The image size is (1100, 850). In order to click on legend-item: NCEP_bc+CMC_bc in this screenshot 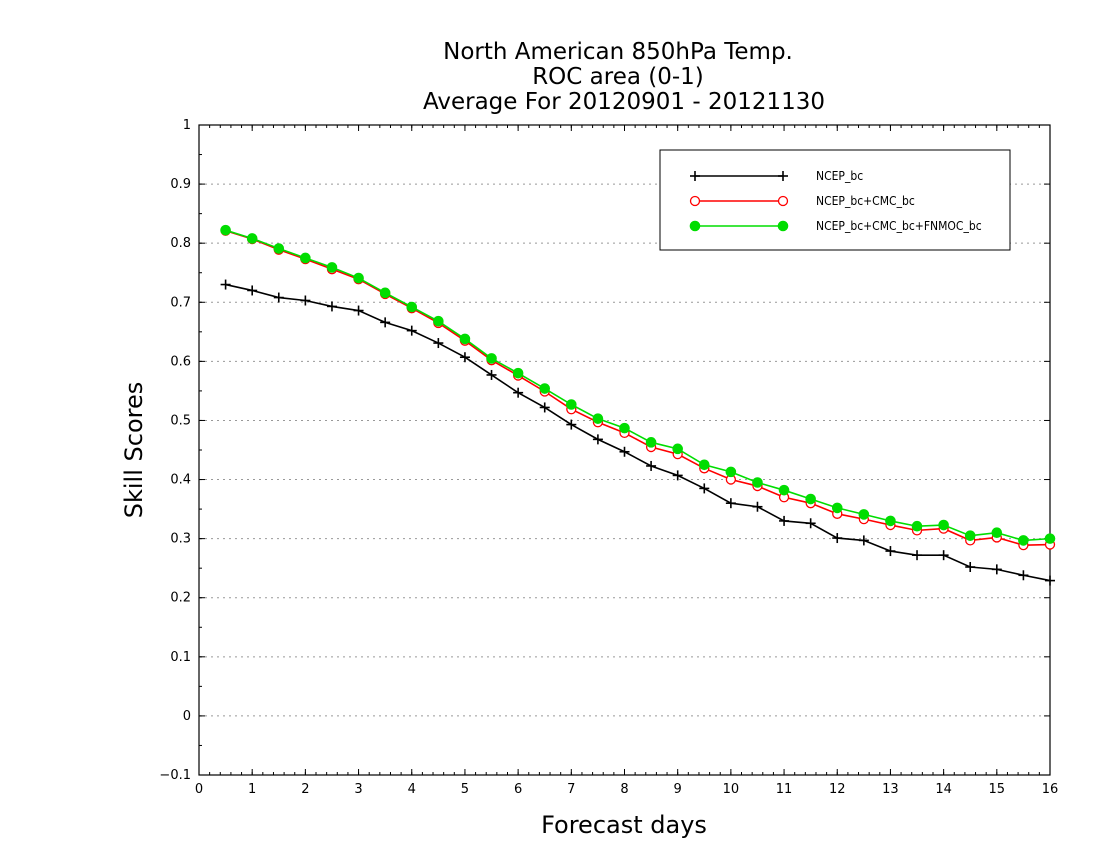, I will do `click(802, 201)`.